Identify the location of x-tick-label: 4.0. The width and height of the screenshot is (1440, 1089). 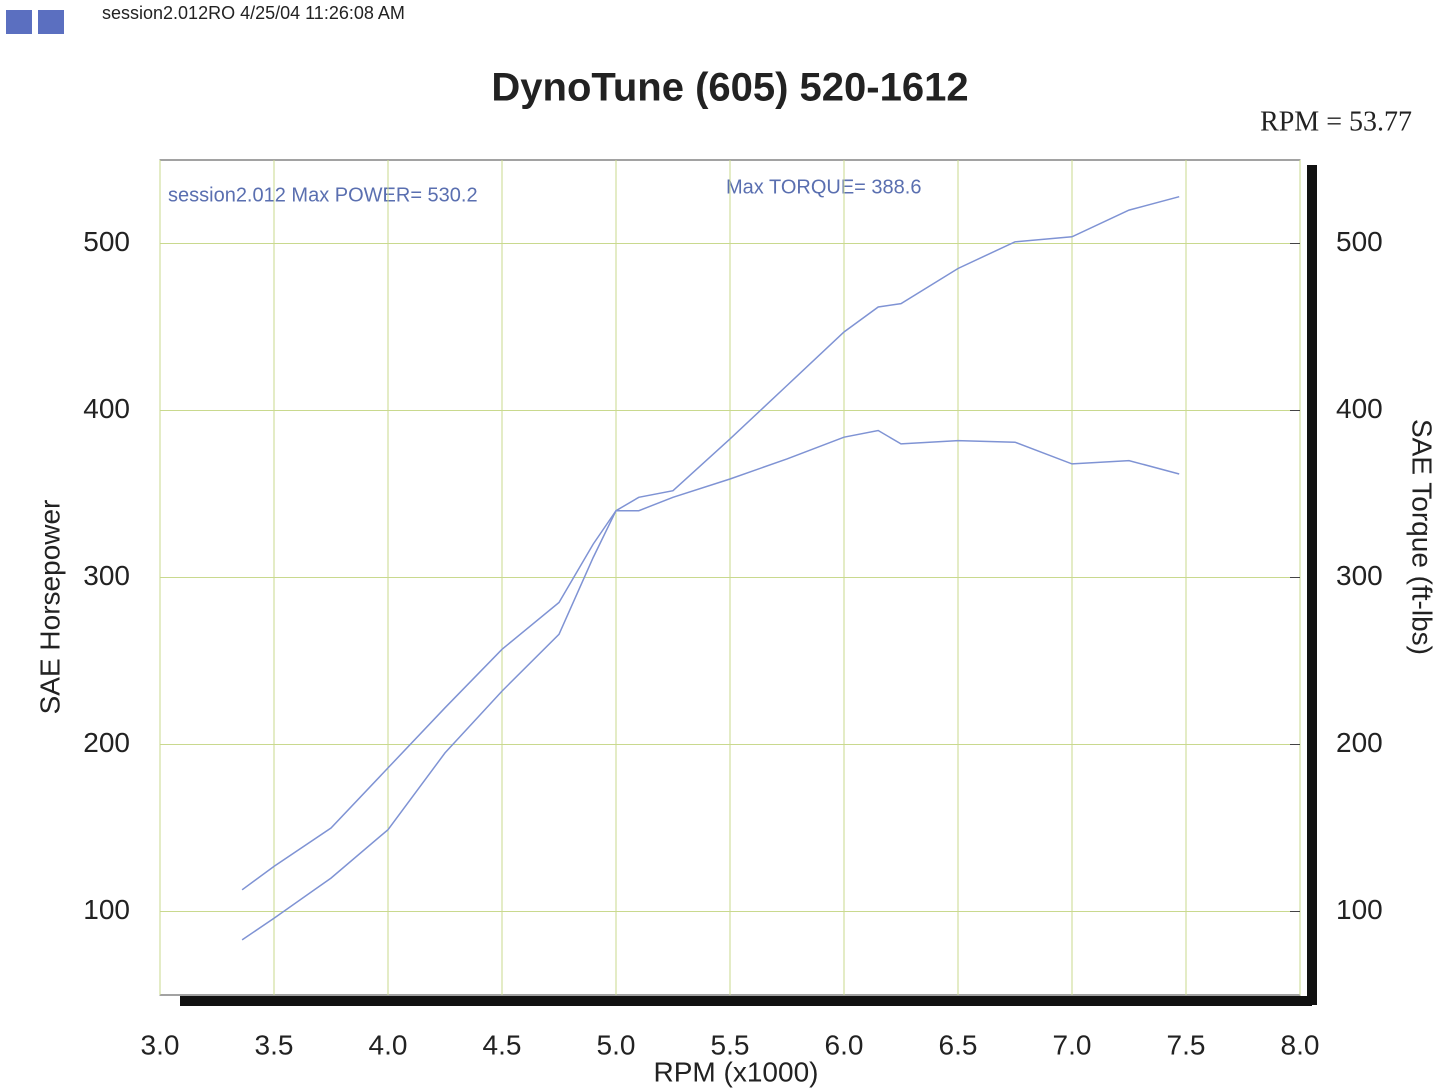
(388, 1044).